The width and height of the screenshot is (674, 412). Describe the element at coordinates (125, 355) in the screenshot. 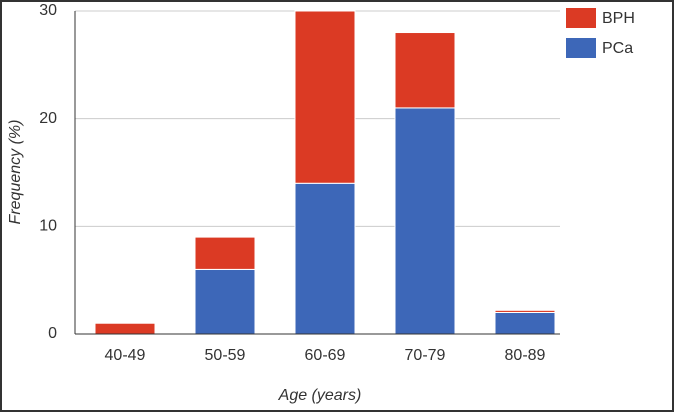

I see `x-tick-label: 40-49` at that location.